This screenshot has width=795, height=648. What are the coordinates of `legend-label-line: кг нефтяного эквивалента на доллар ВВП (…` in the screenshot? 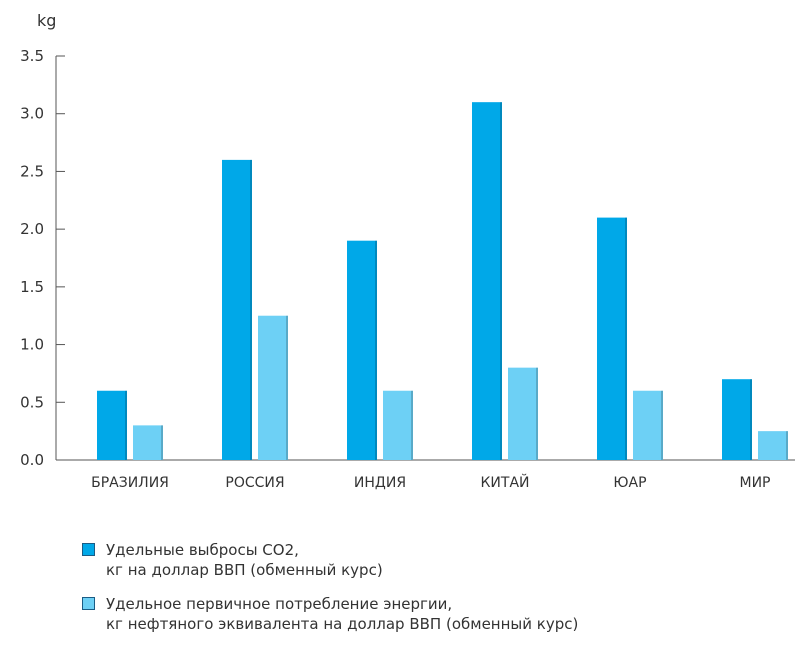 It's located at (342, 624).